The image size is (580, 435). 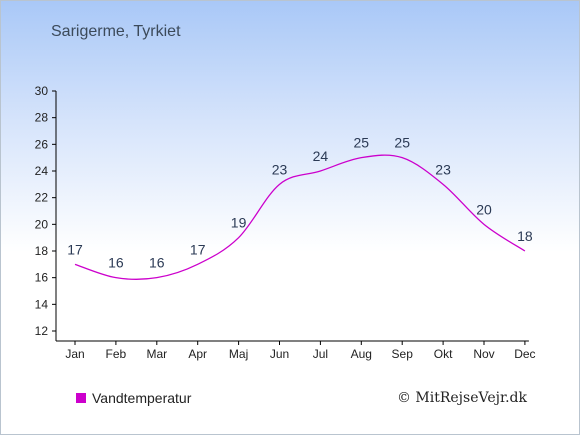 I want to click on y-tick-label: 14, so click(x=42, y=304).